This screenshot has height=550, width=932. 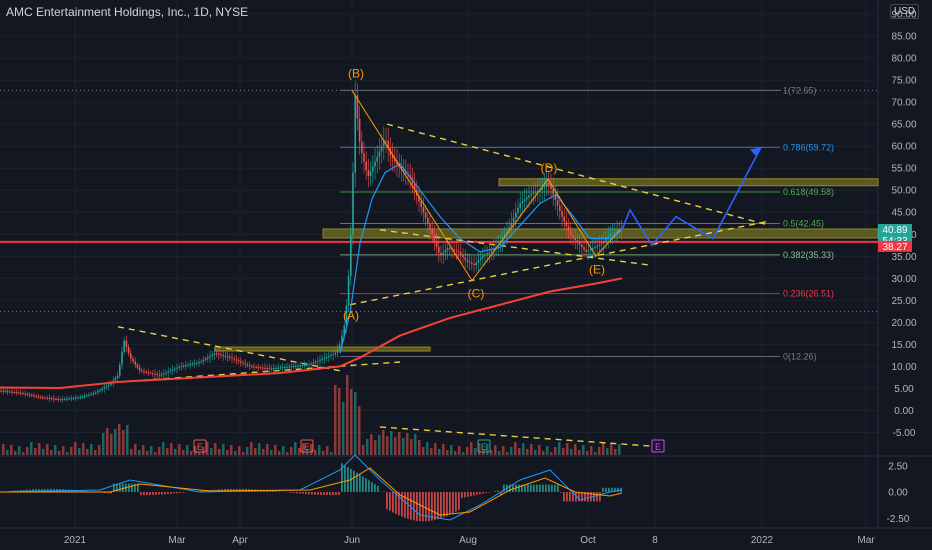 I want to click on fib-level-label: 0.786(59.72), so click(x=808, y=147).